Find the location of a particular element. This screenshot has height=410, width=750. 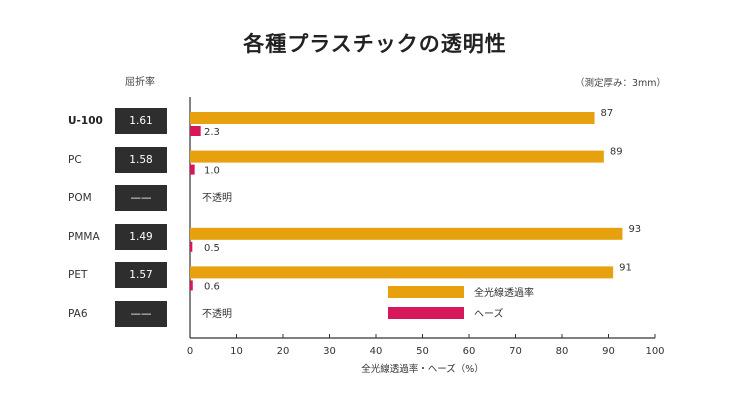

x-tick-label: 20 is located at coordinates (283, 351).